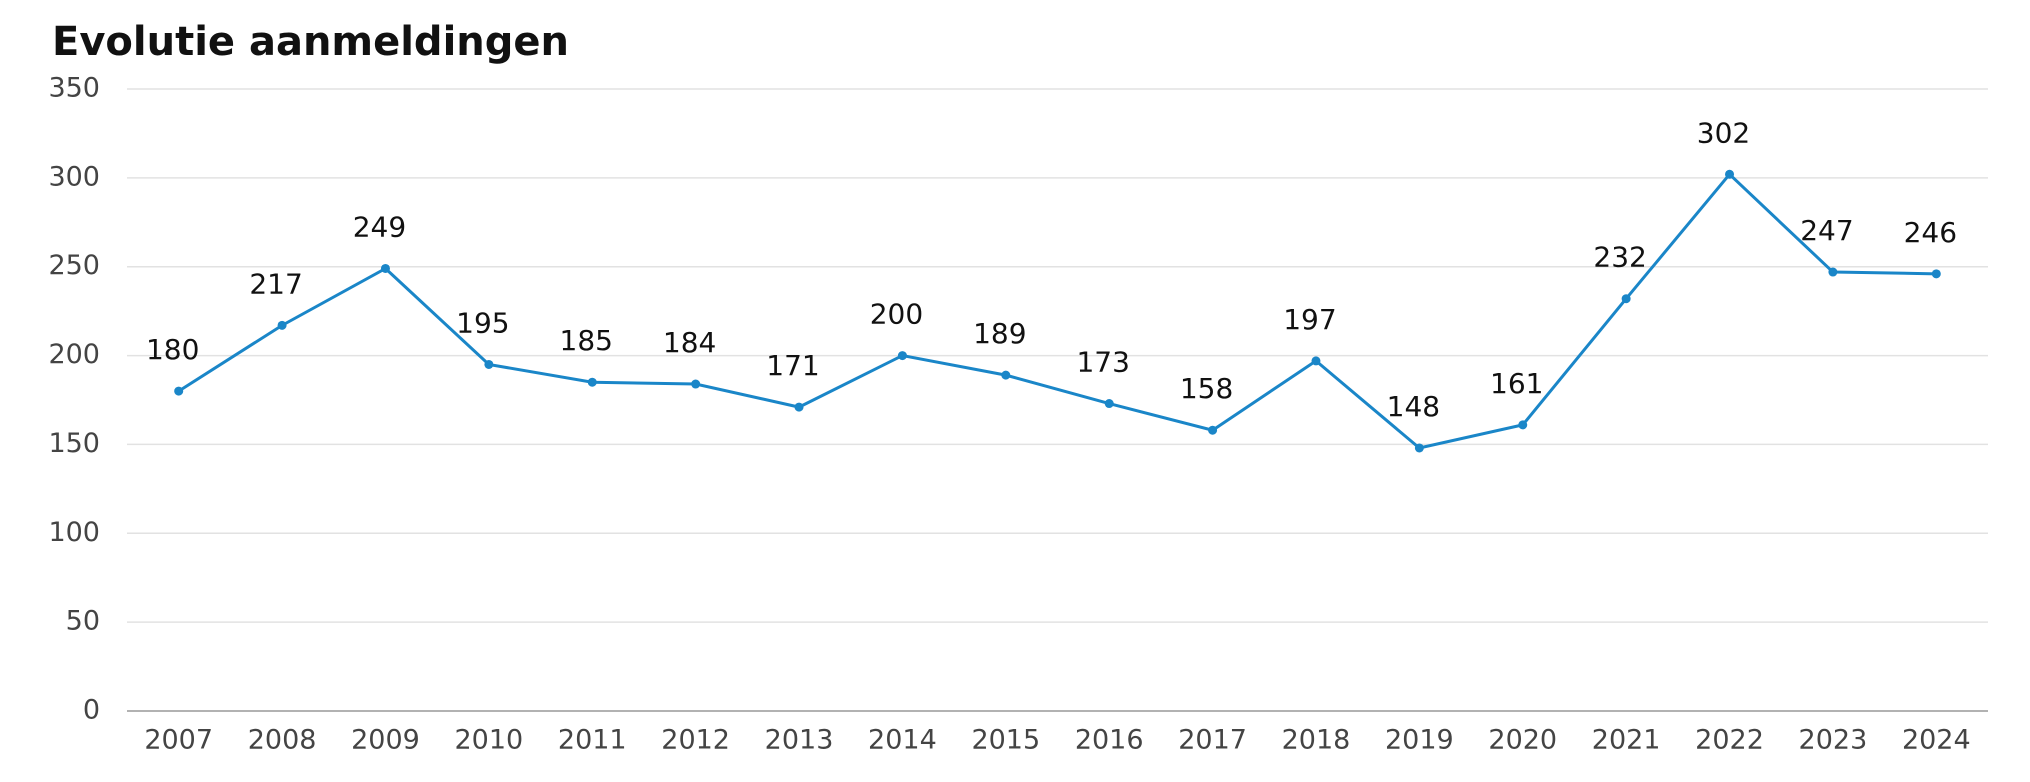 The width and height of the screenshot is (2030, 782). I want to click on data-label: 195, so click(482, 322).